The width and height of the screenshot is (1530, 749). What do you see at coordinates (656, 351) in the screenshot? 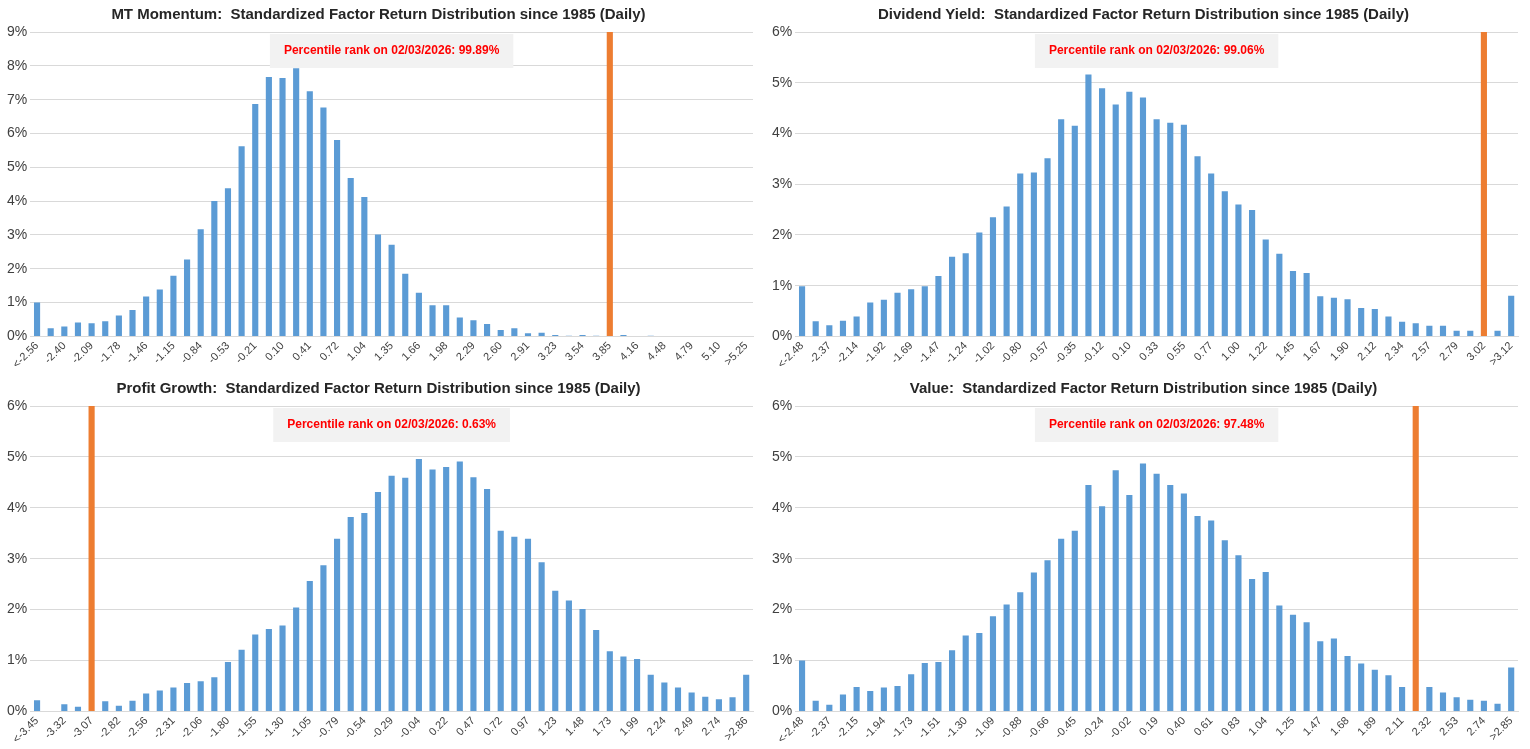
I see `x-tick-label: 4.48` at bounding box center [656, 351].